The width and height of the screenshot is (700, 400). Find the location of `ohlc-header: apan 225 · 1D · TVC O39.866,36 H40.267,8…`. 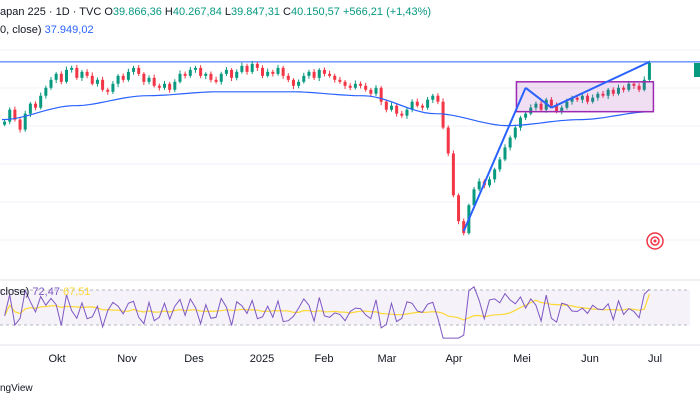

ohlc-header: apan 225 · 1D · TVC O39.866,36 H40.267,8… is located at coordinates (215, 12).